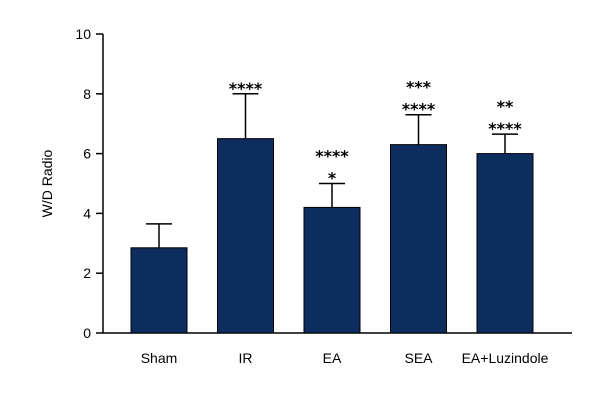 The height and width of the screenshot is (400, 600). Describe the element at coordinates (47, 183) in the screenshot. I see `y-axis-label: W/D Radio` at that location.